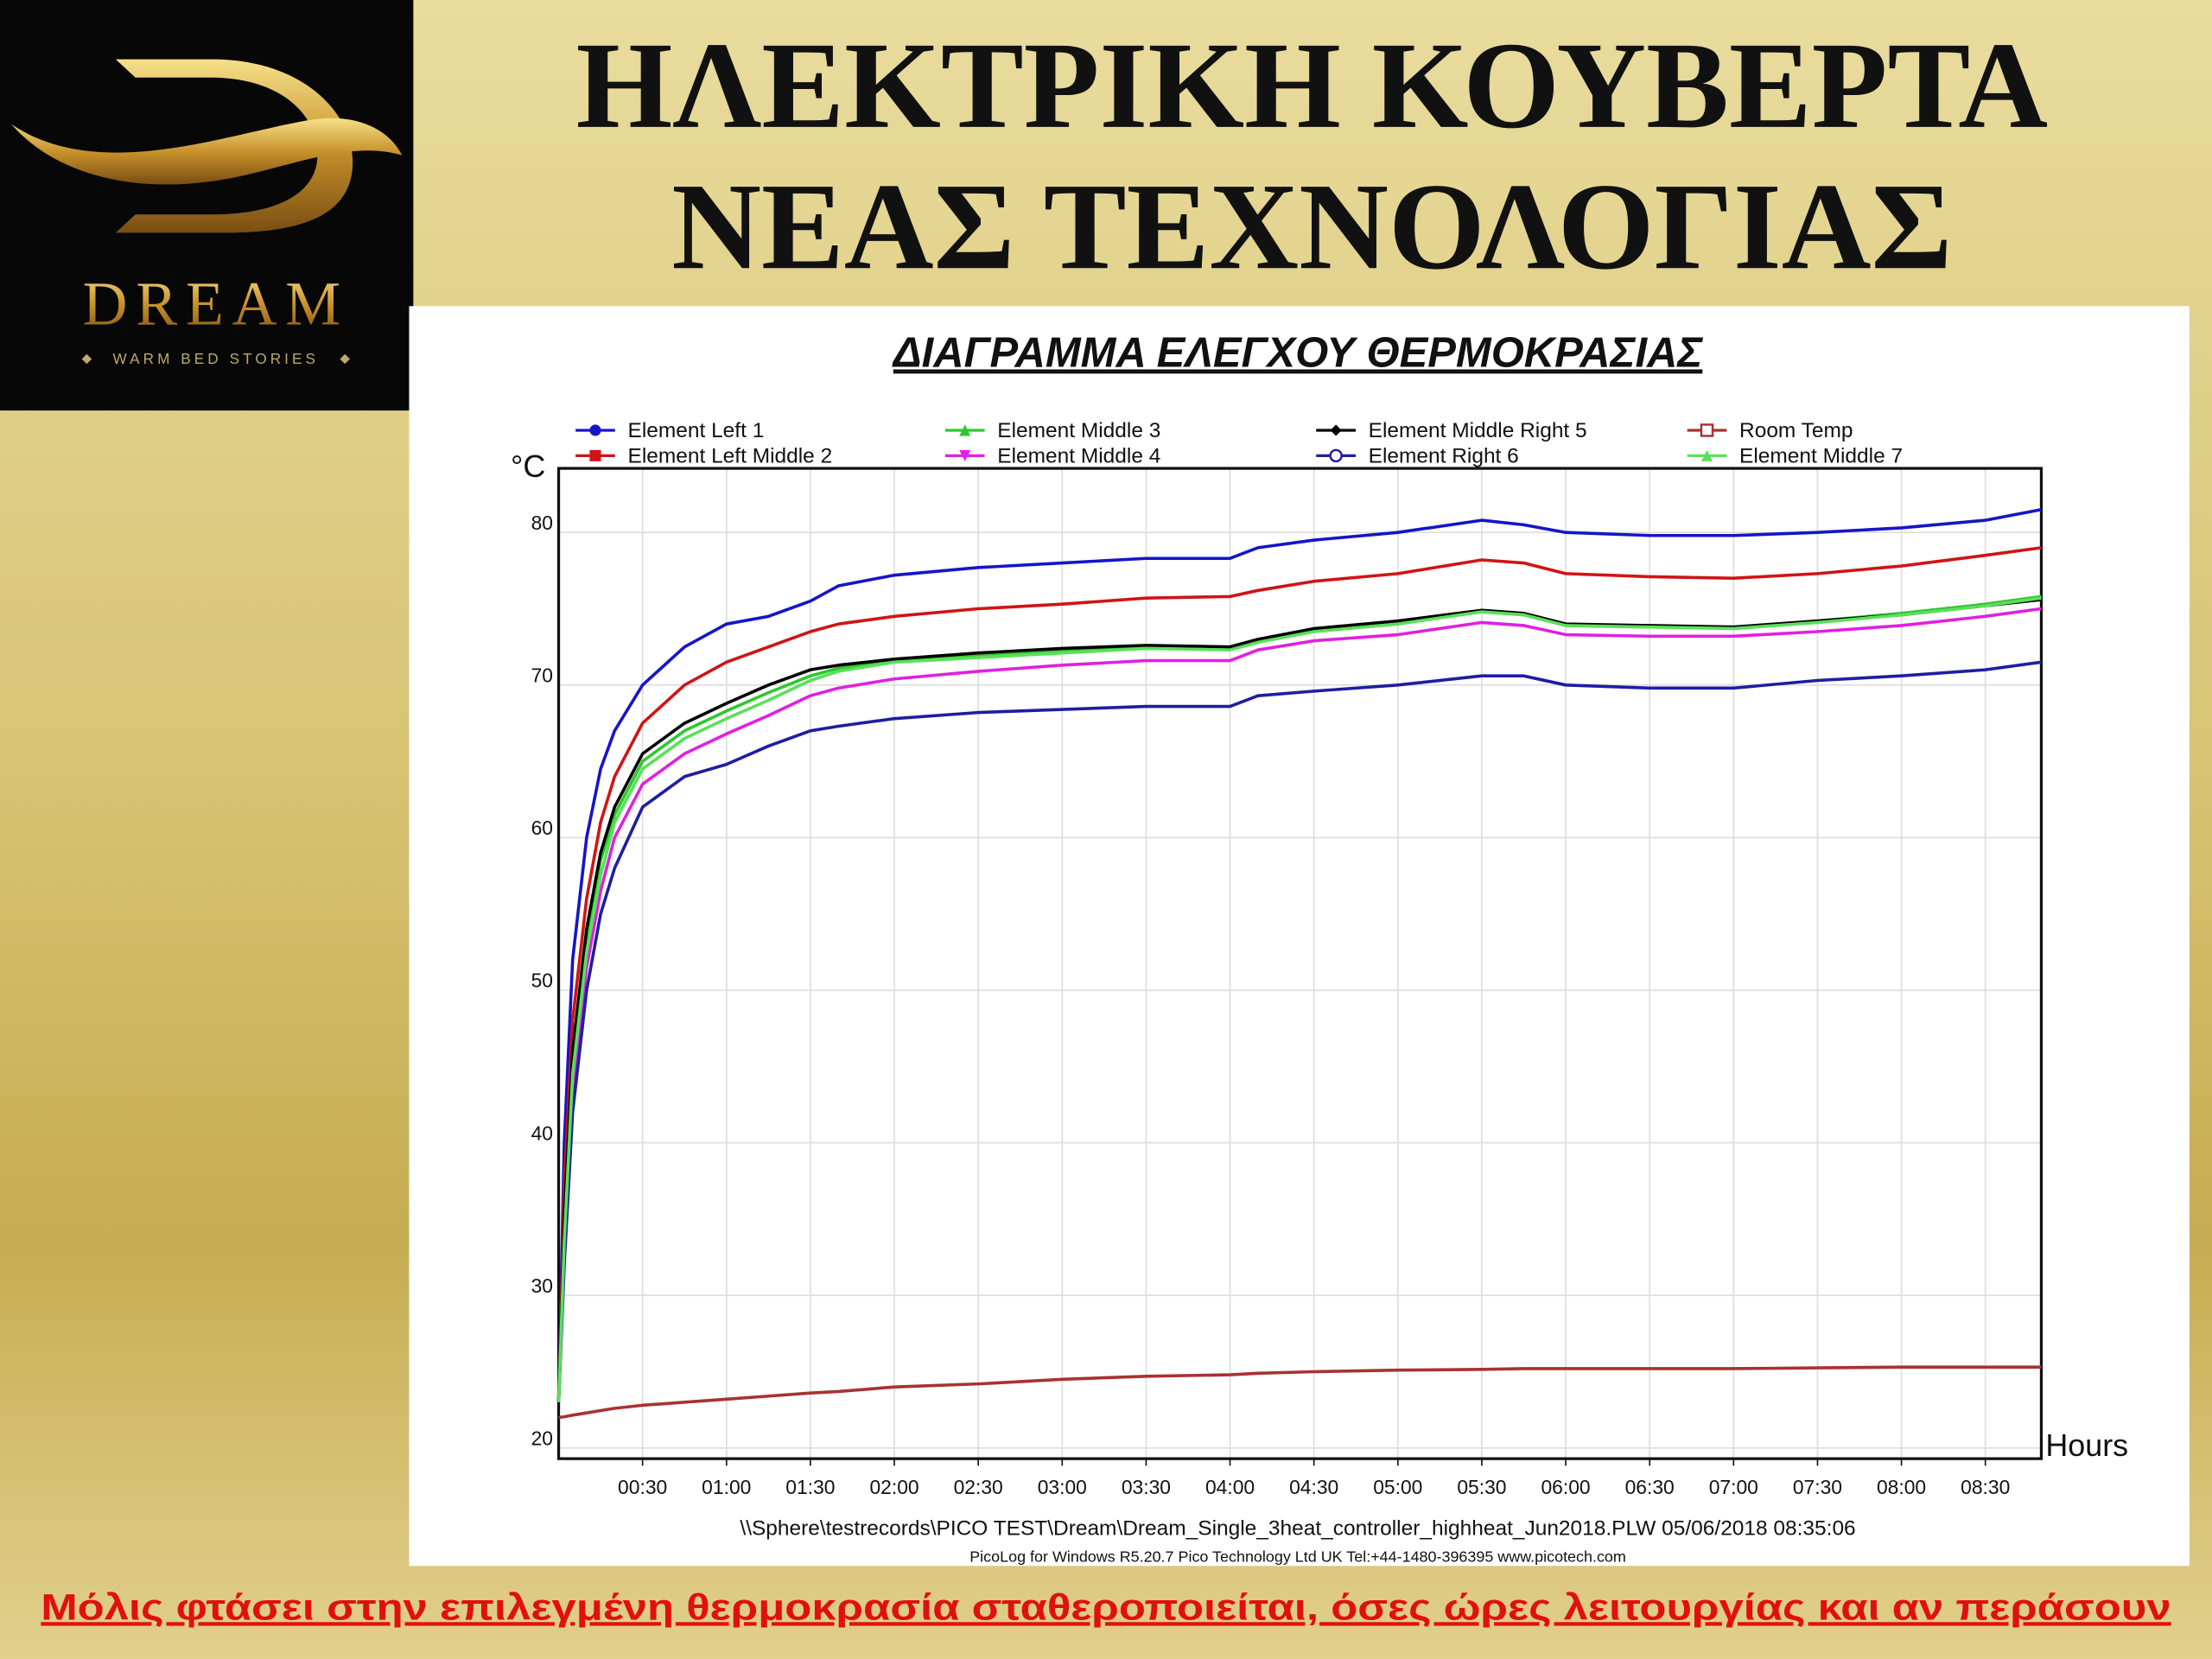  Describe the element at coordinates (1313, 1487) in the screenshot. I see `x-tick-label: 04:30` at that location.